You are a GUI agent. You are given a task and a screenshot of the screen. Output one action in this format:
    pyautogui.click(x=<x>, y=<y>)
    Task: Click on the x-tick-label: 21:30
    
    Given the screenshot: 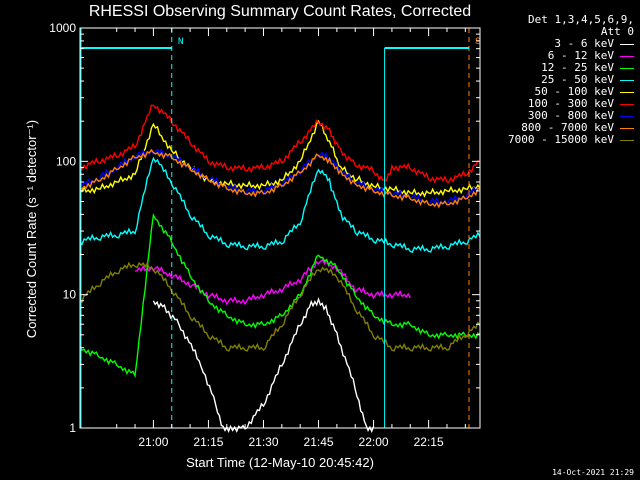 What is the action you would take?
    pyautogui.click(x=263, y=442)
    